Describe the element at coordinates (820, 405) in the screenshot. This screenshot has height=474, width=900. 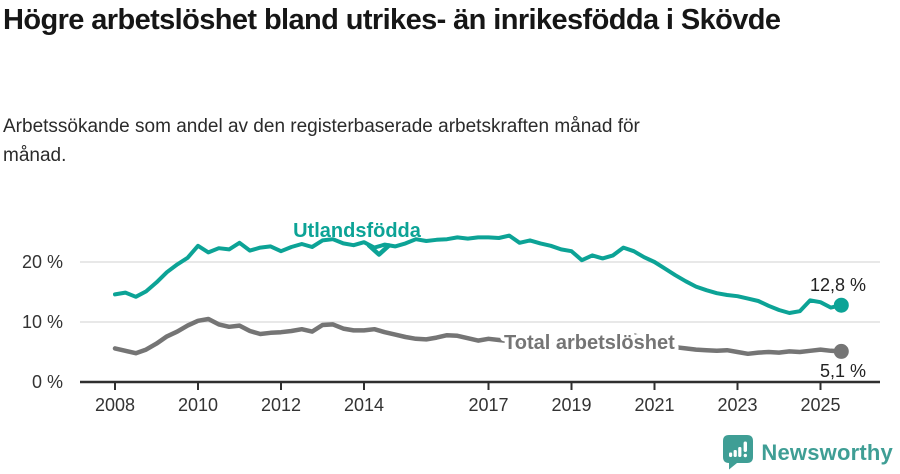
I see `x-tick-label: 2025` at that location.